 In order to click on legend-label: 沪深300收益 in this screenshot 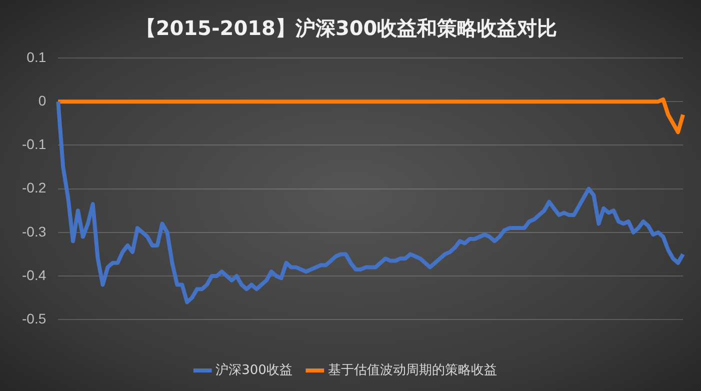, I will do `click(254, 370)`.